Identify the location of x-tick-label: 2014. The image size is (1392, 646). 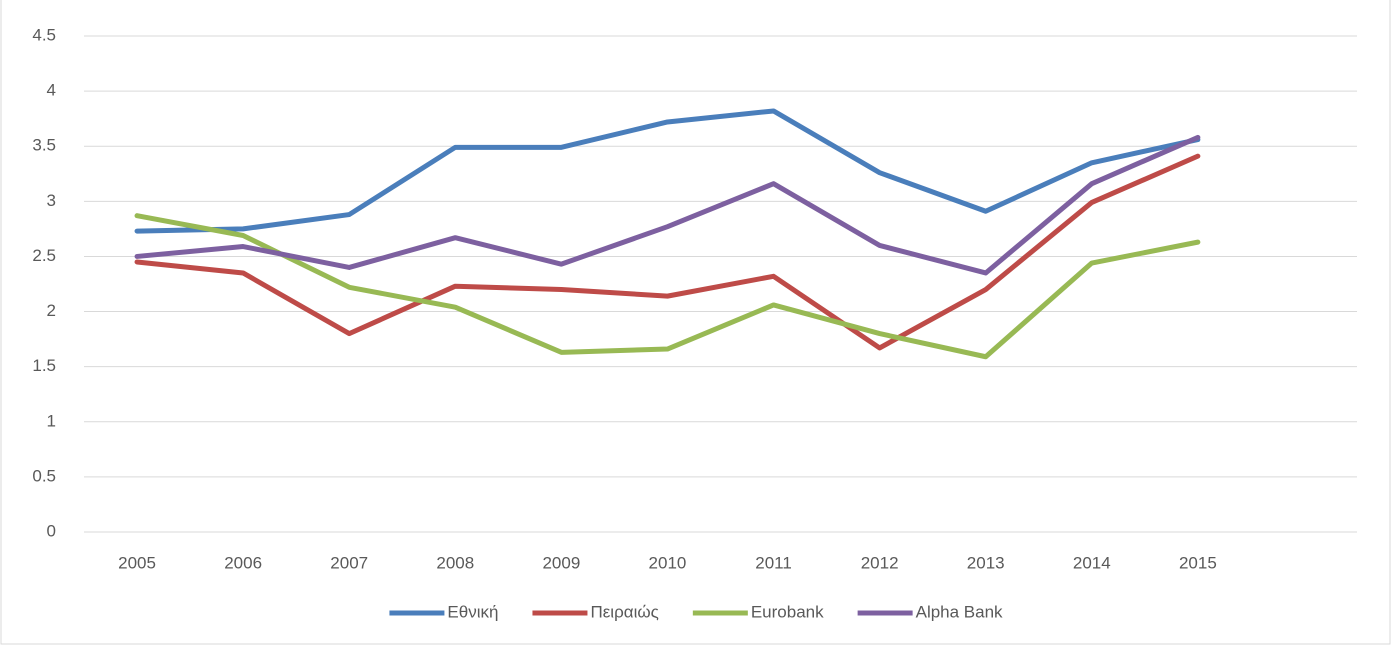
(1092, 562).